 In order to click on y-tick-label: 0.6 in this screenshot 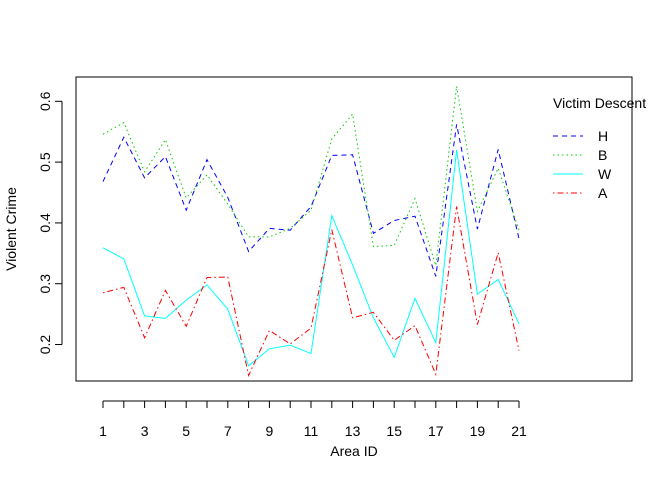, I will do `click(45, 101)`.